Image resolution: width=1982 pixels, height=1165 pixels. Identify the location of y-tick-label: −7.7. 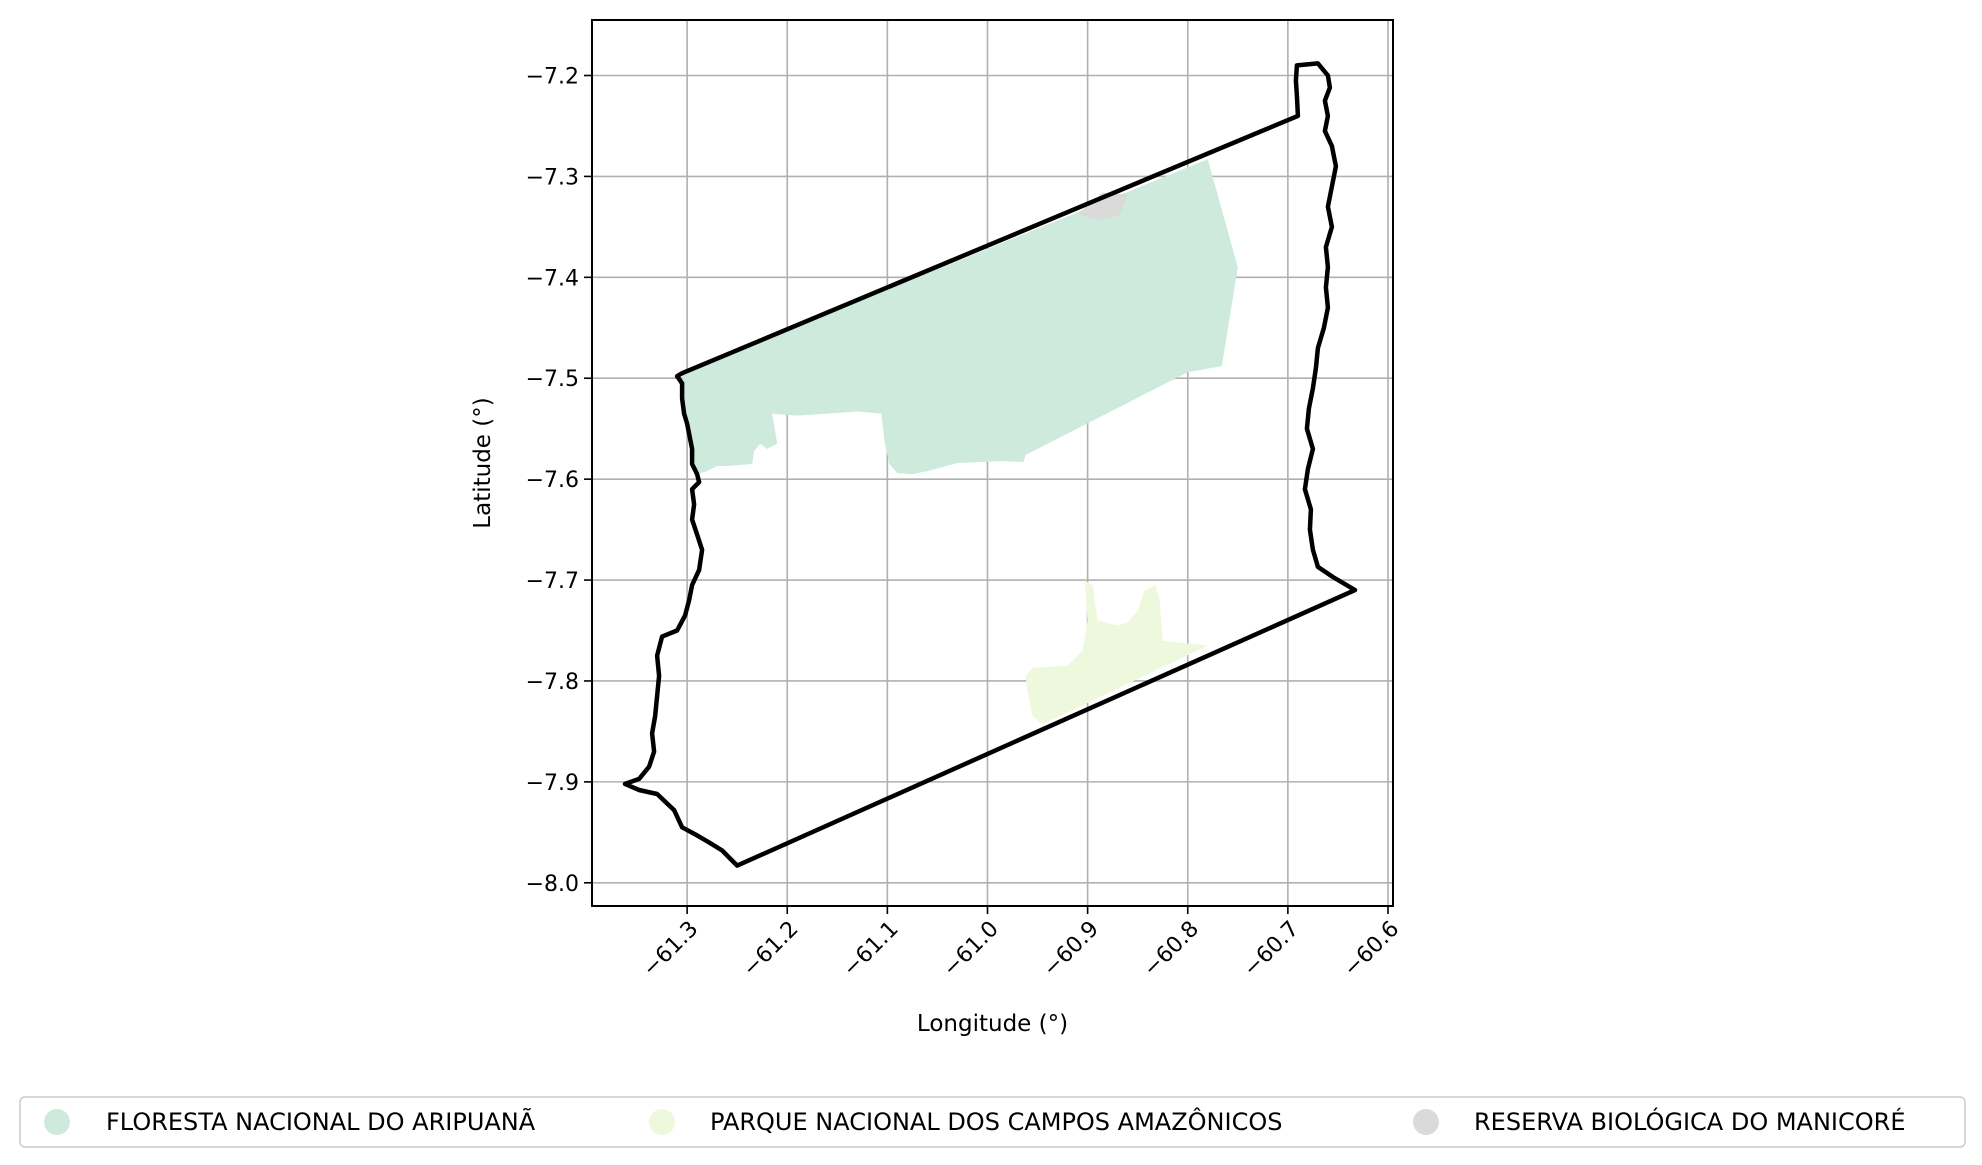
(552, 581).